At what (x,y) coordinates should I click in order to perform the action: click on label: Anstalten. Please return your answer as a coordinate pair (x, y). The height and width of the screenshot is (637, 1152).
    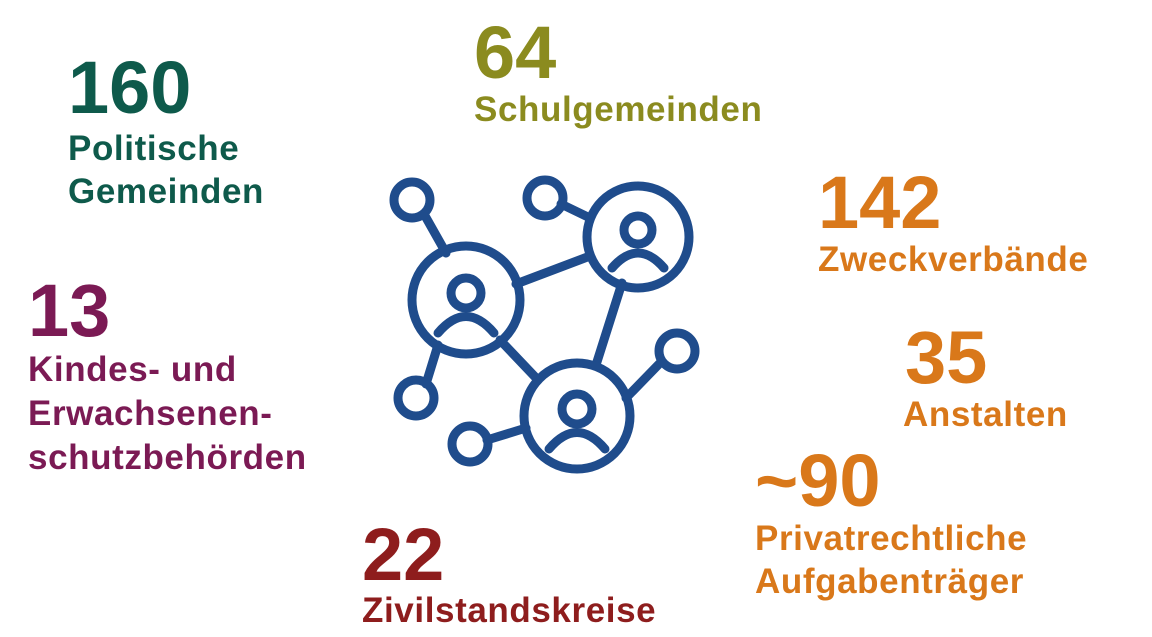
    Looking at the image, I should click on (985, 414).